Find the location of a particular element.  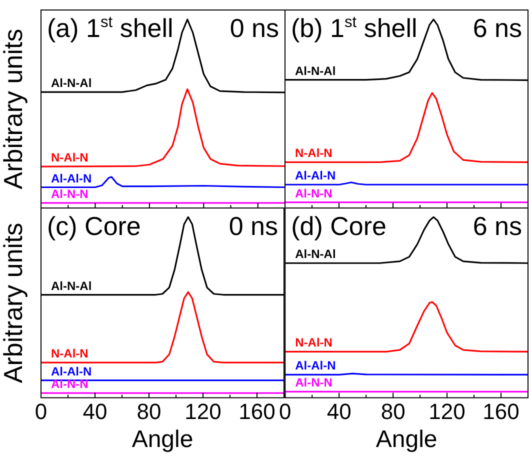

chart-title: (c) Core is located at coordinates (94, 226).